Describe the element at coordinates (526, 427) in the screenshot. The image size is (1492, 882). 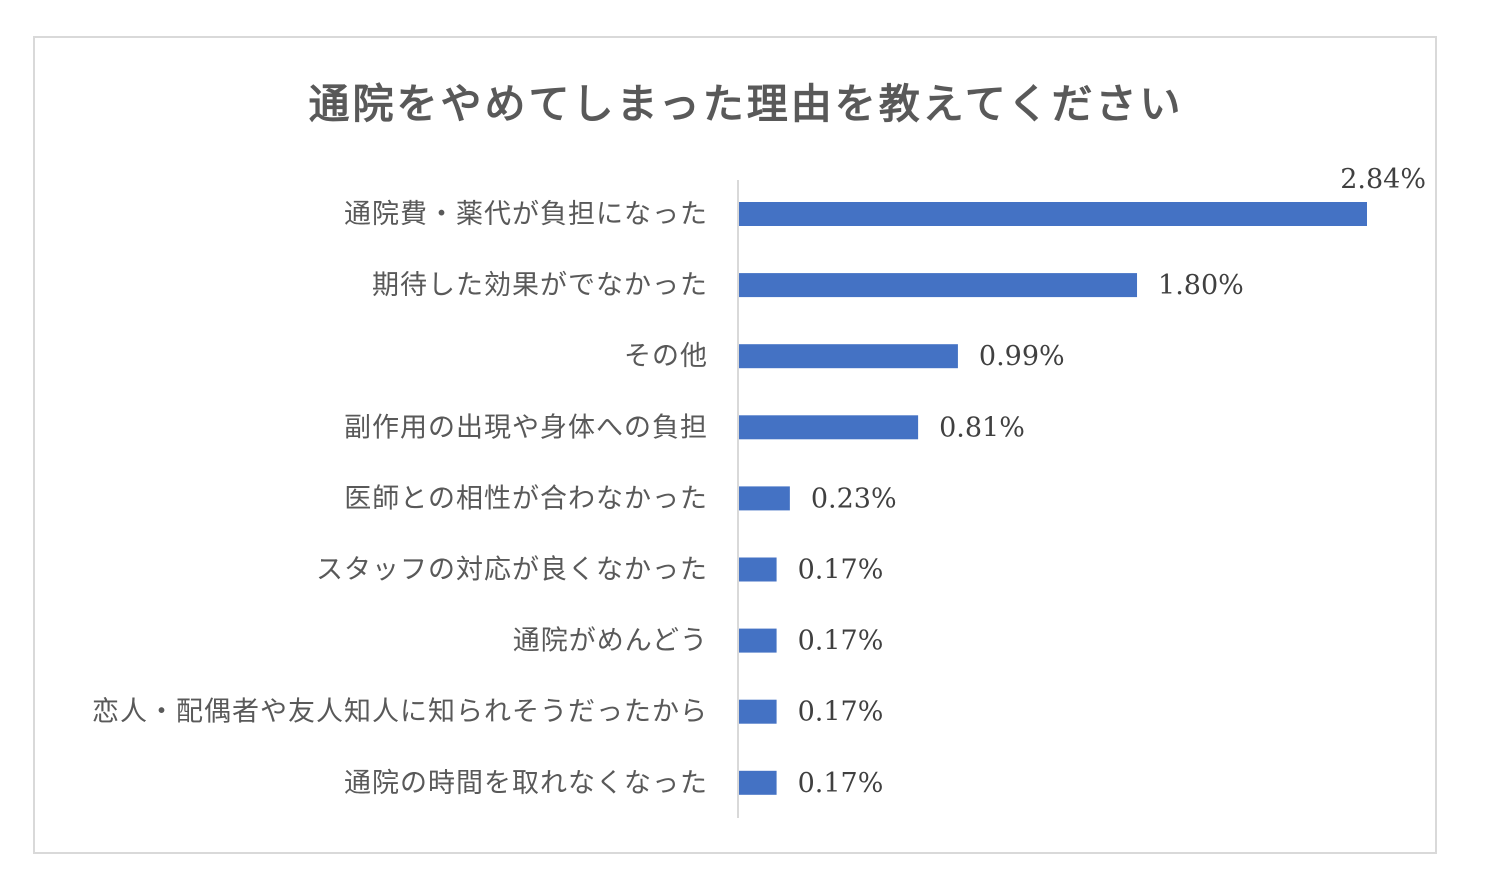
I see `category-label: 副作用の出現や身体への負担` at that location.